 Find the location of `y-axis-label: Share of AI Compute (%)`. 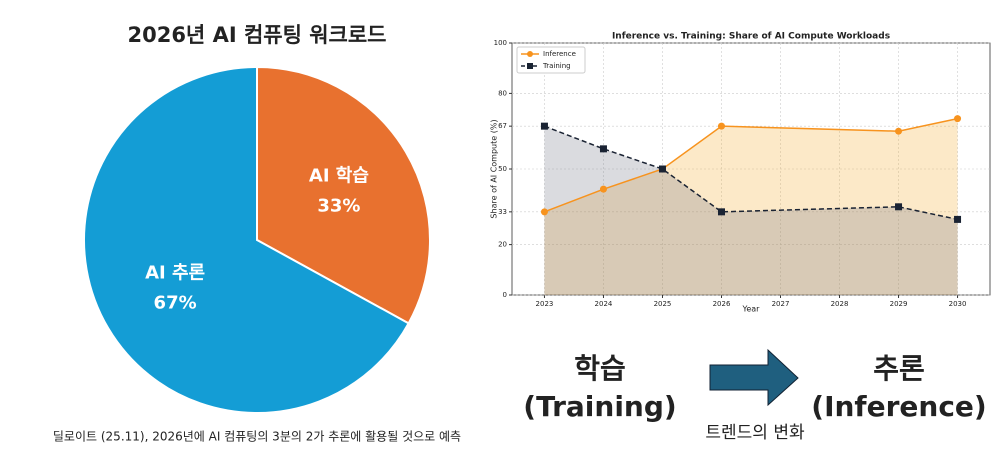

y-axis-label: Share of AI Compute (%) is located at coordinates (494, 168).